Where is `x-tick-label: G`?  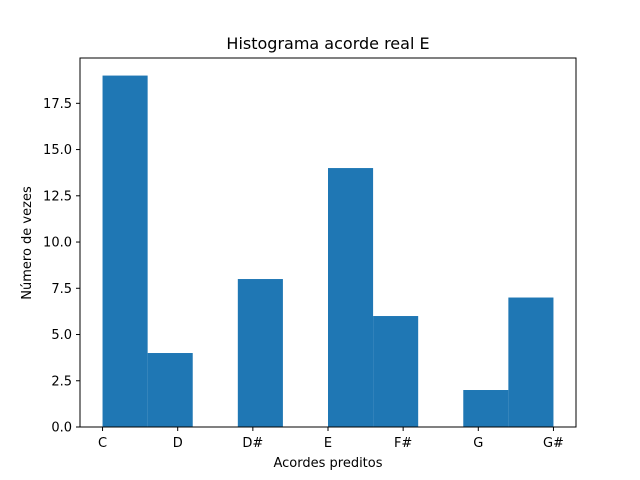 x-tick-label: G is located at coordinates (478, 443).